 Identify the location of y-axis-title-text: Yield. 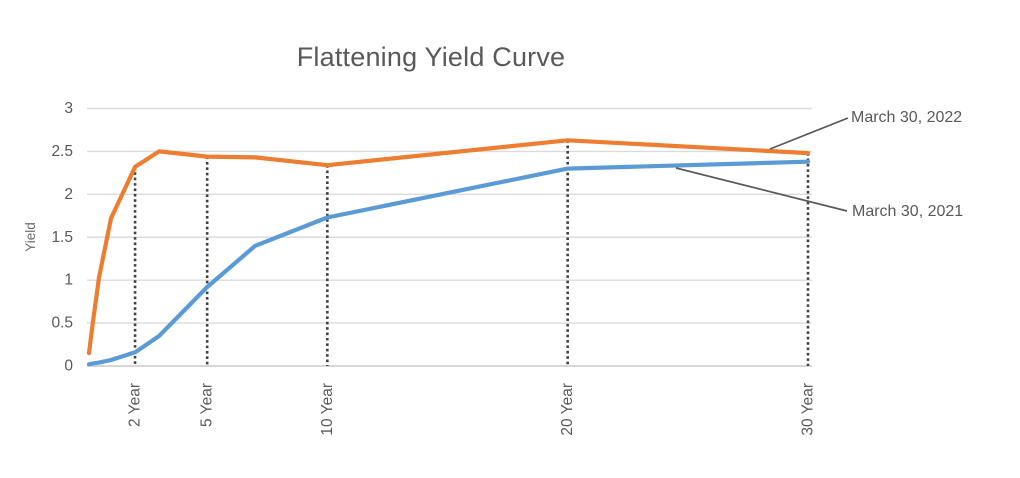
(30, 237).